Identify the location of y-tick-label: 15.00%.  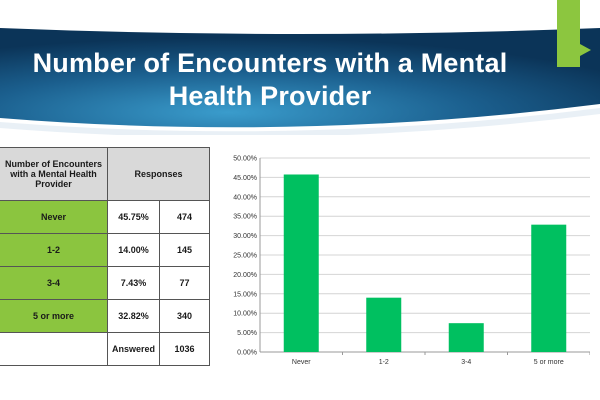
(245, 294).